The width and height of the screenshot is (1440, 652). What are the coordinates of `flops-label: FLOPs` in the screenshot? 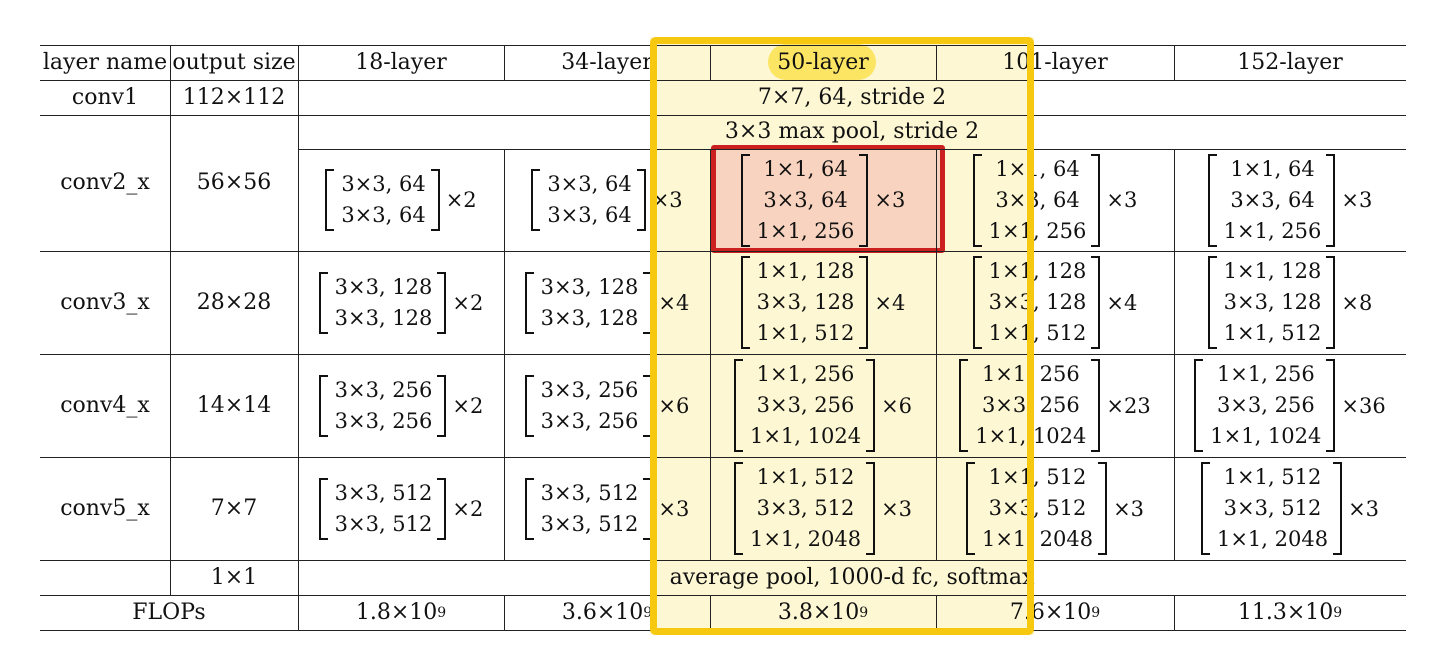 It's located at (169, 612).